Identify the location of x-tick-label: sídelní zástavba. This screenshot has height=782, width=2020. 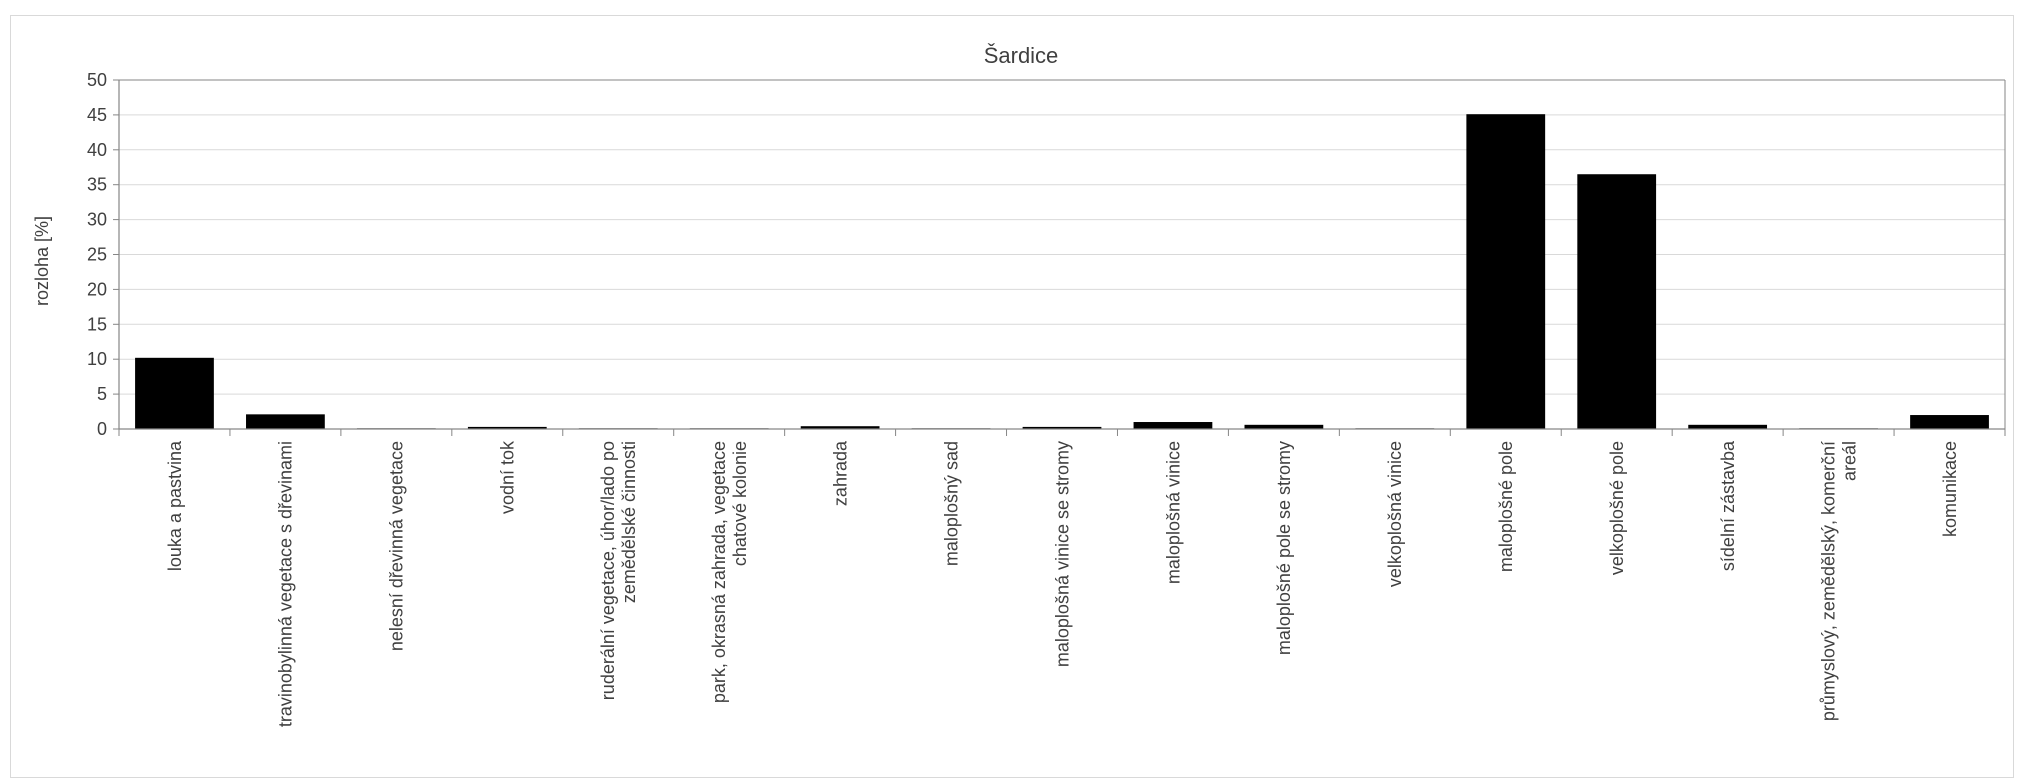
(1728, 505).